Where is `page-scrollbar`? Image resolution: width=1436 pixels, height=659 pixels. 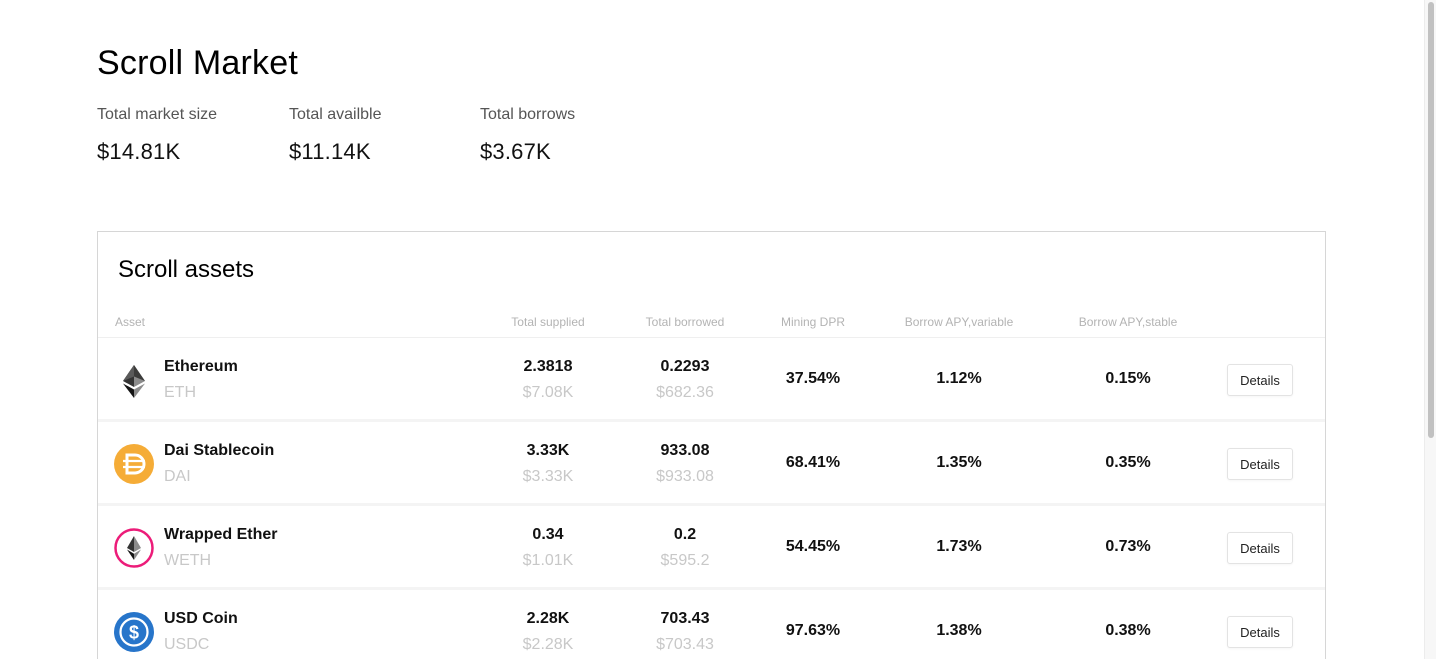
page-scrollbar is located at coordinates (1430, 329).